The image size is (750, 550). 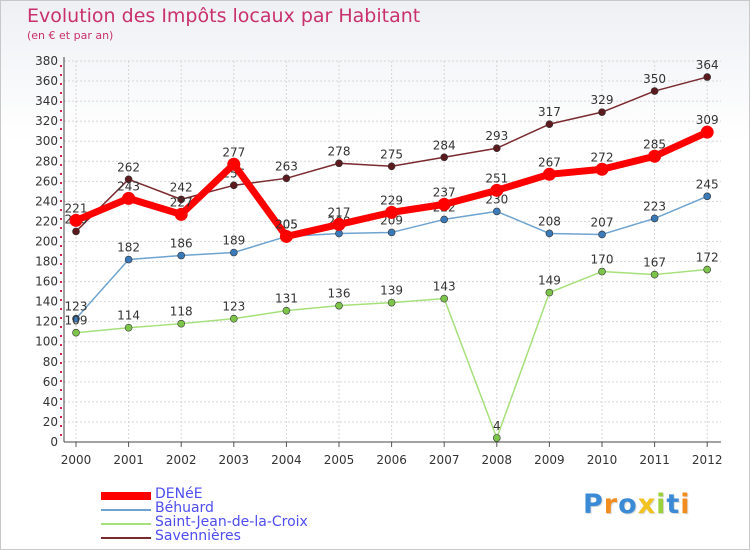 What do you see at coordinates (707, 65) in the screenshot?
I see `data-label: 364` at bounding box center [707, 65].